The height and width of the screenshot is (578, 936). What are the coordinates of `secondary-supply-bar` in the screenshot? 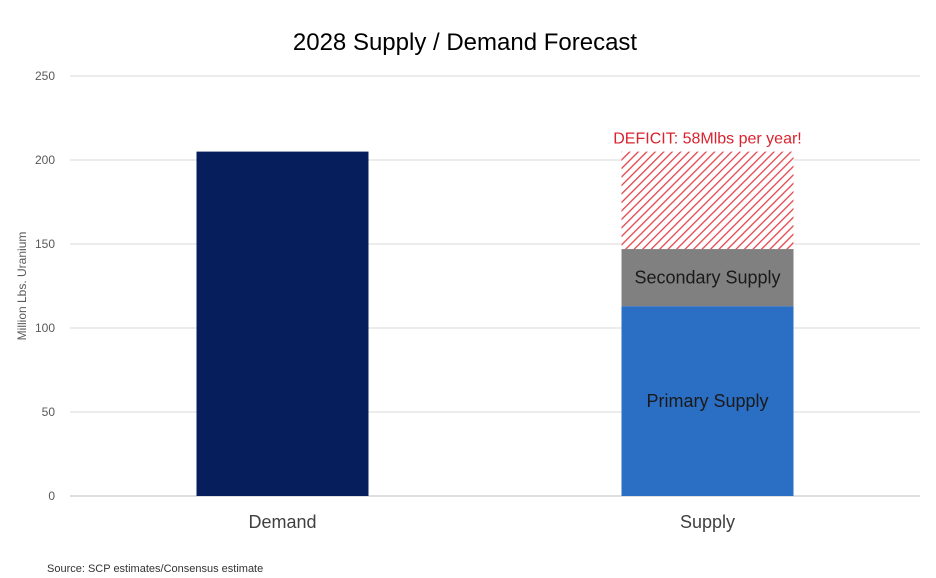 It's located at (707, 278).